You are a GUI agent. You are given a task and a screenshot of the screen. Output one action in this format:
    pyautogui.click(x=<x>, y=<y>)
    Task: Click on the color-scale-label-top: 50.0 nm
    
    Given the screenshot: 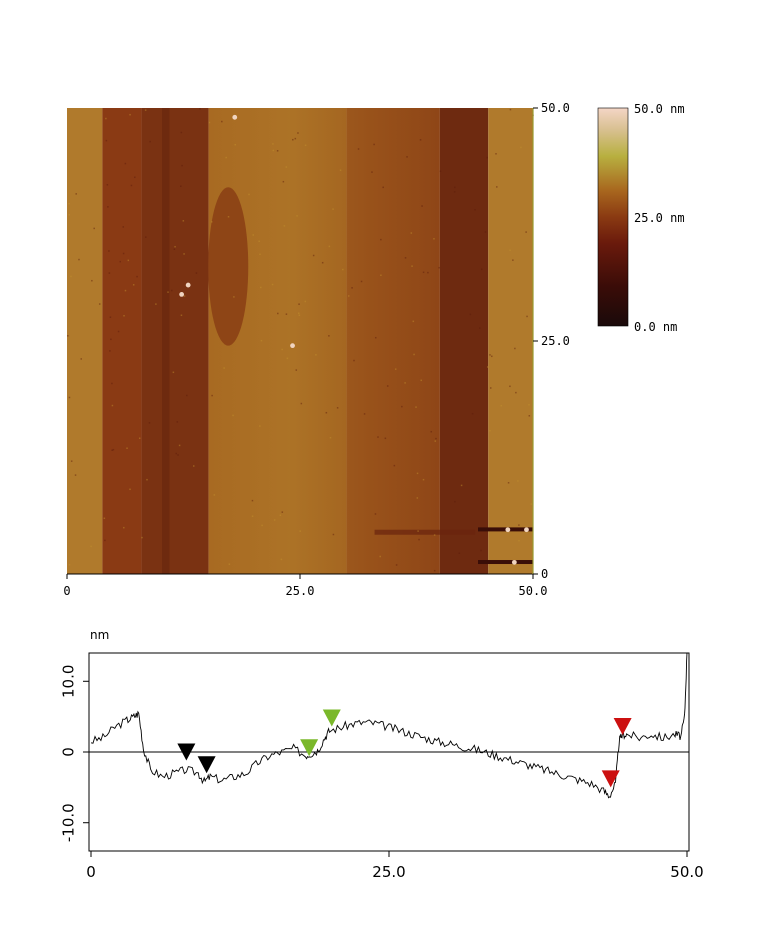 What is the action you would take?
    pyautogui.click(x=659, y=109)
    